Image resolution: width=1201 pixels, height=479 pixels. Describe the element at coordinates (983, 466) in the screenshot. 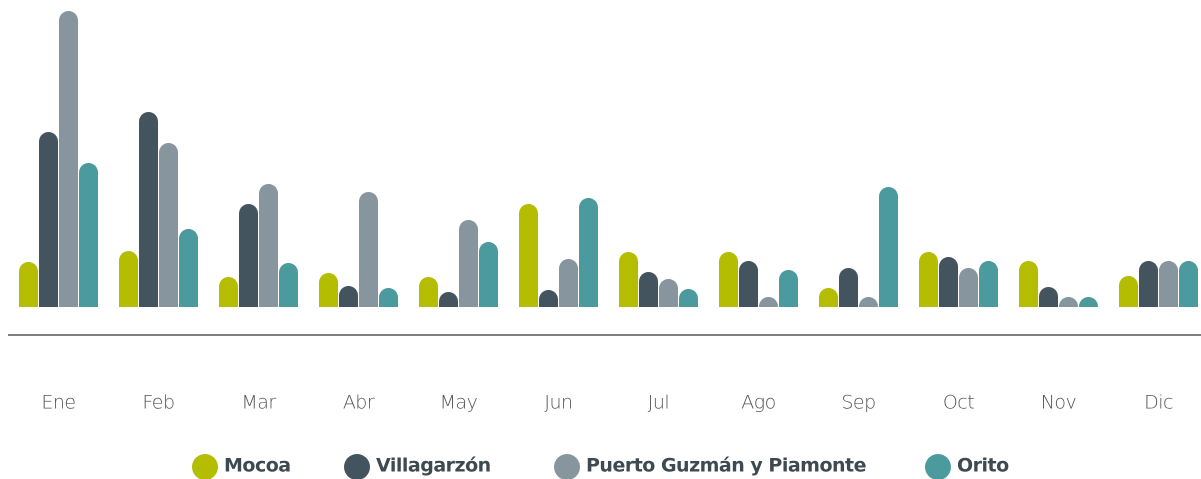

I see `legend-label: Orito` at that location.